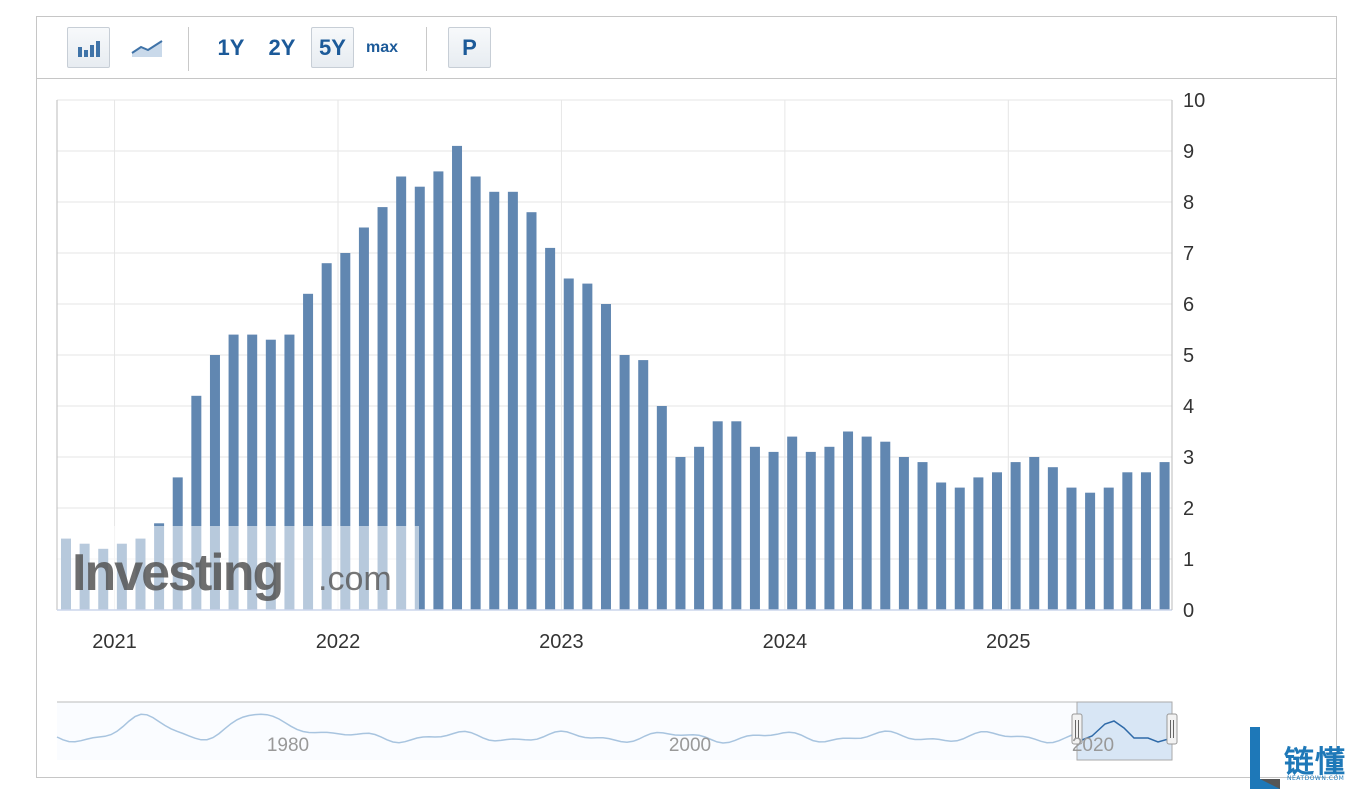 The width and height of the screenshot is (1360, 794). What do you see at coordinates (338, 642) in the screenshot?
I see `x-tick-label: 2022` at bounding box center [338, 642].